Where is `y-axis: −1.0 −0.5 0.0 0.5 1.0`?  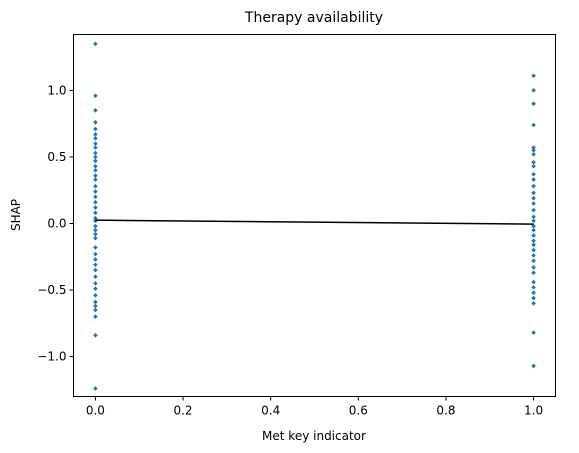
y-axis: −1.0 −0.5 0.0 0.5 1.0 is located at coordinates (55, 223).